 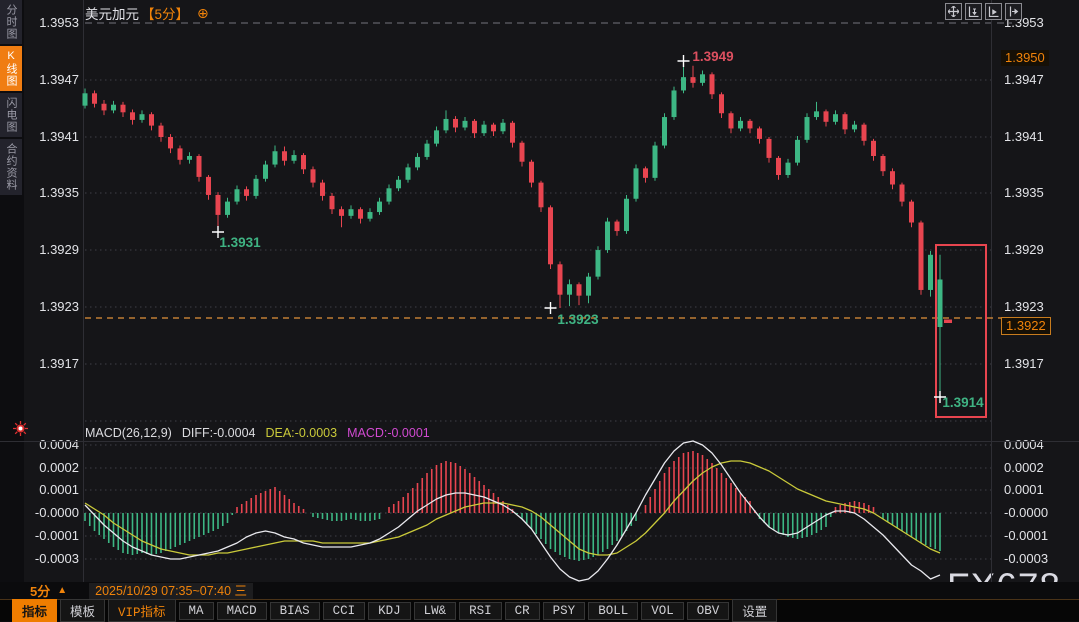 What do you see at coordinates (564, 610) in the screenshot?
I see `toolbar-button-PSY: PSY` at bounding box center [564, 610].